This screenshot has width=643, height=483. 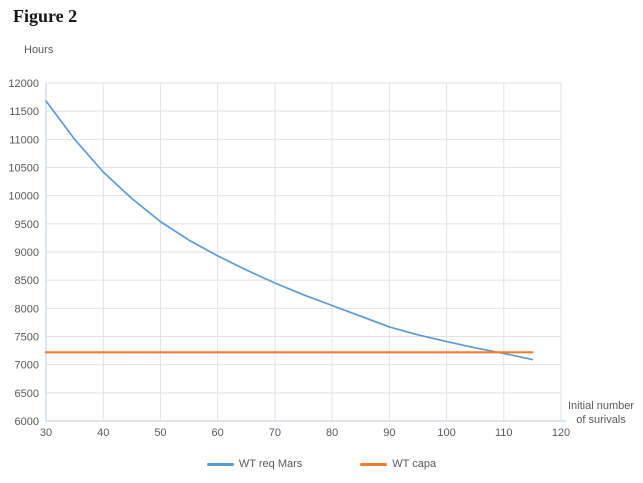 What do you see at coordinates (23, 84) in the screenshot?
I see `y-tick-label: 12000` at bounding box center [23, 84].